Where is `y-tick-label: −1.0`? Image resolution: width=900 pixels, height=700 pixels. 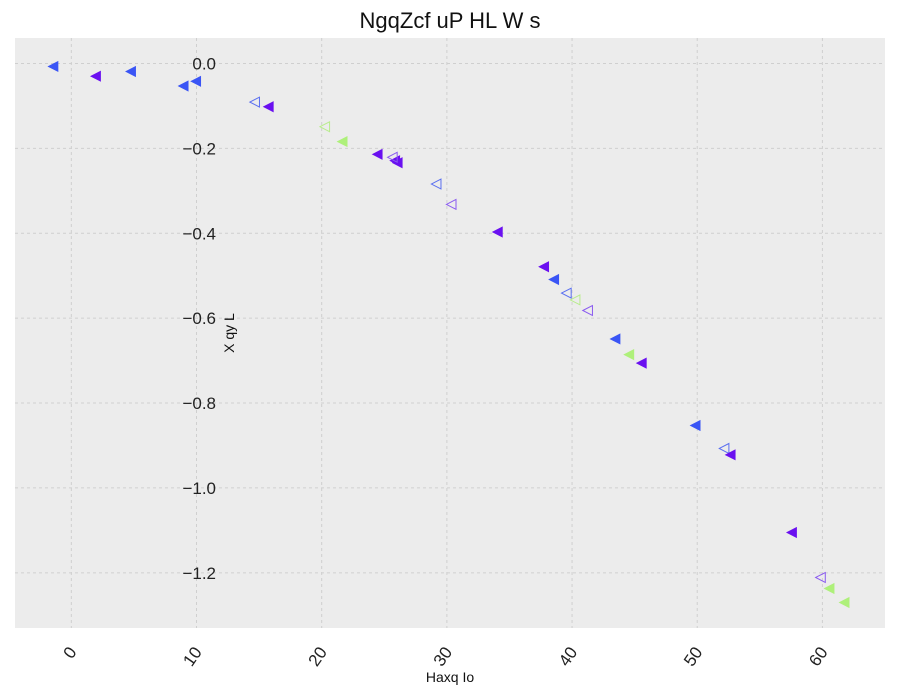 y-tick-label: −1.0 is located at coordinates (199, 488).